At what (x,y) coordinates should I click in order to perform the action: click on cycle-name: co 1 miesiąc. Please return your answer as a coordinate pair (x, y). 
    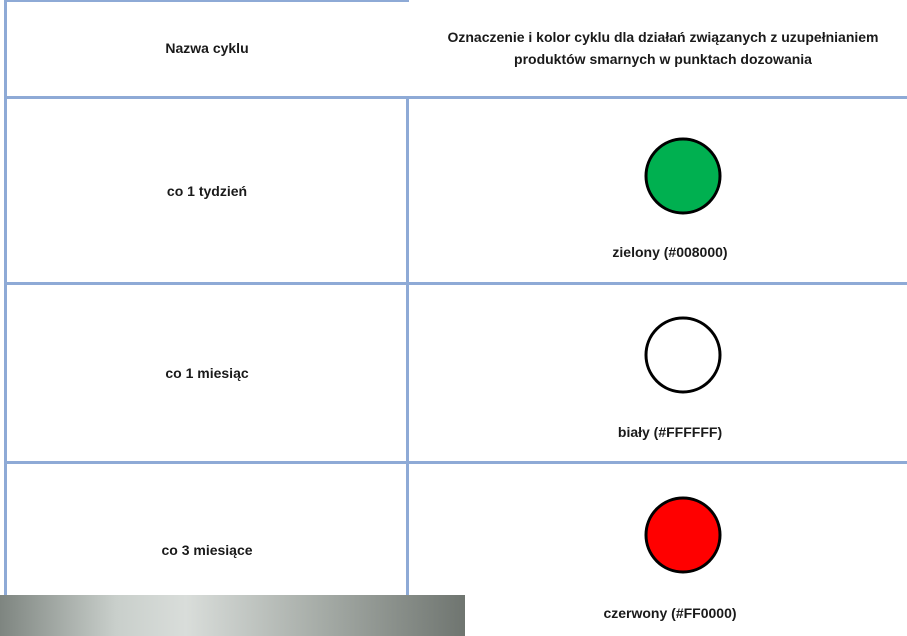
    Looking at the image, I should click on (207, 373).